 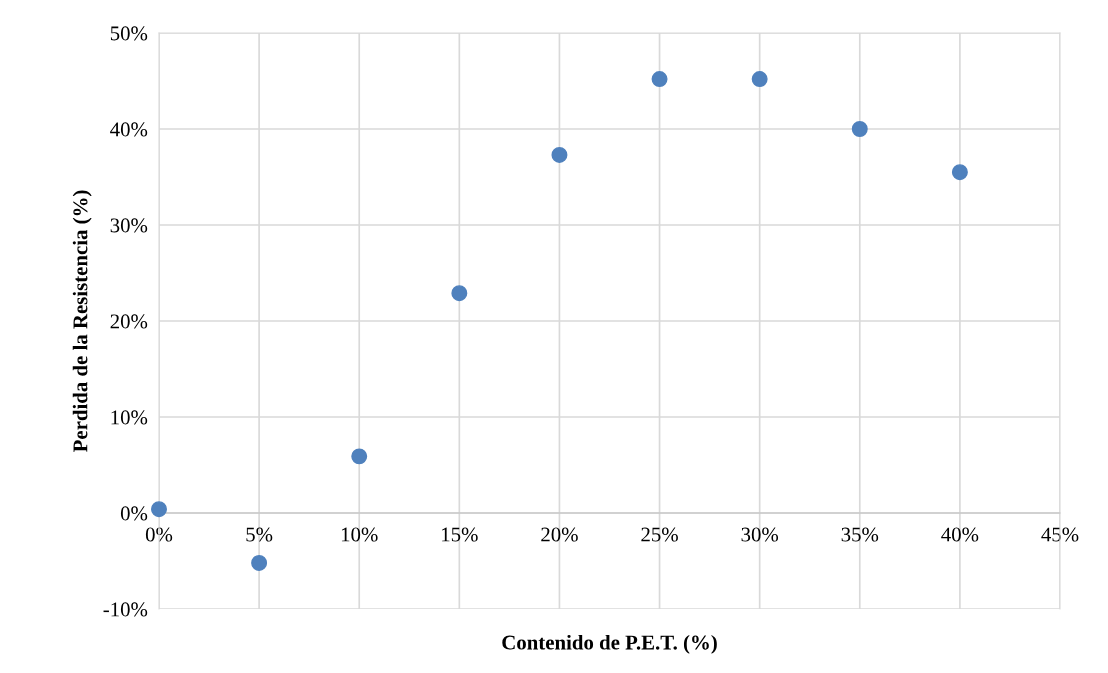 What do you see at coordinates (129, 33) in the screenshot?
I see `y-tick-label: 50%` at bounding box center [129, 33].